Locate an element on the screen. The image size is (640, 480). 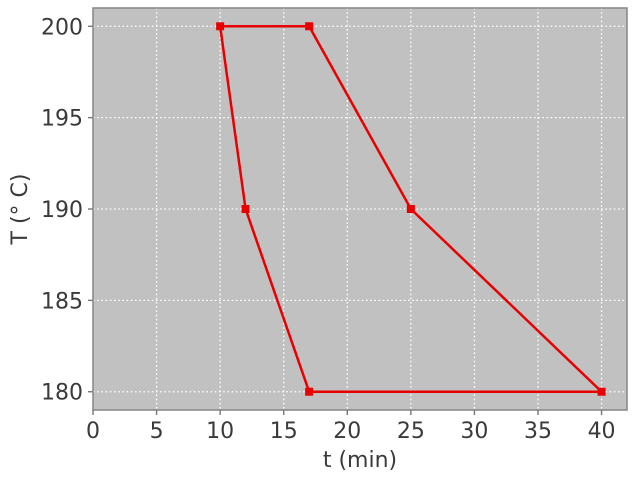
y-tick-label-190: 190 is located at coordinates (62, 210).